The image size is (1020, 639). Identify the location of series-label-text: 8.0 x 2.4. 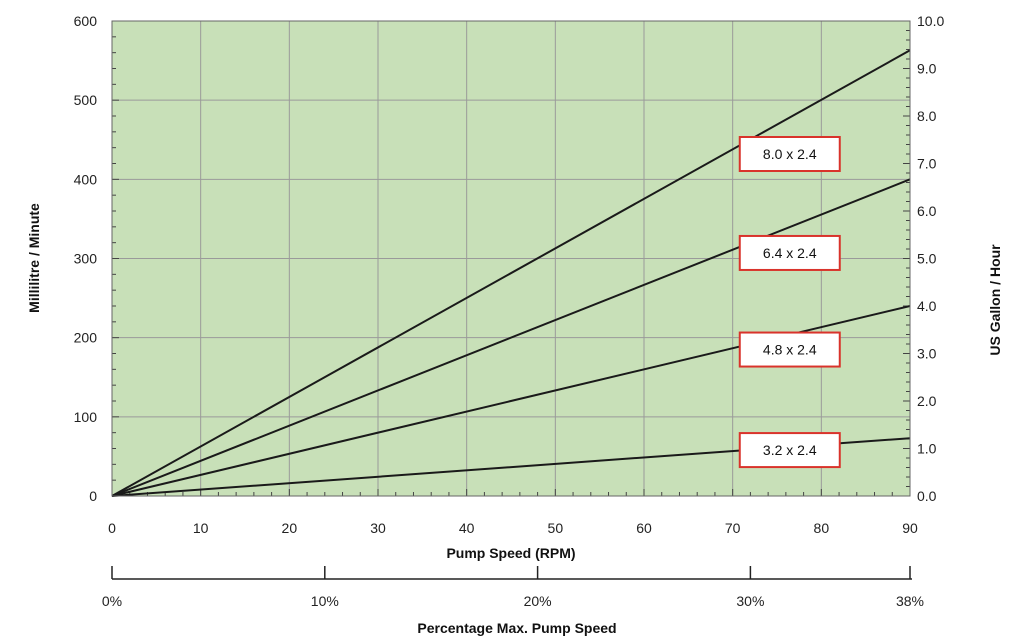
(790, 154).